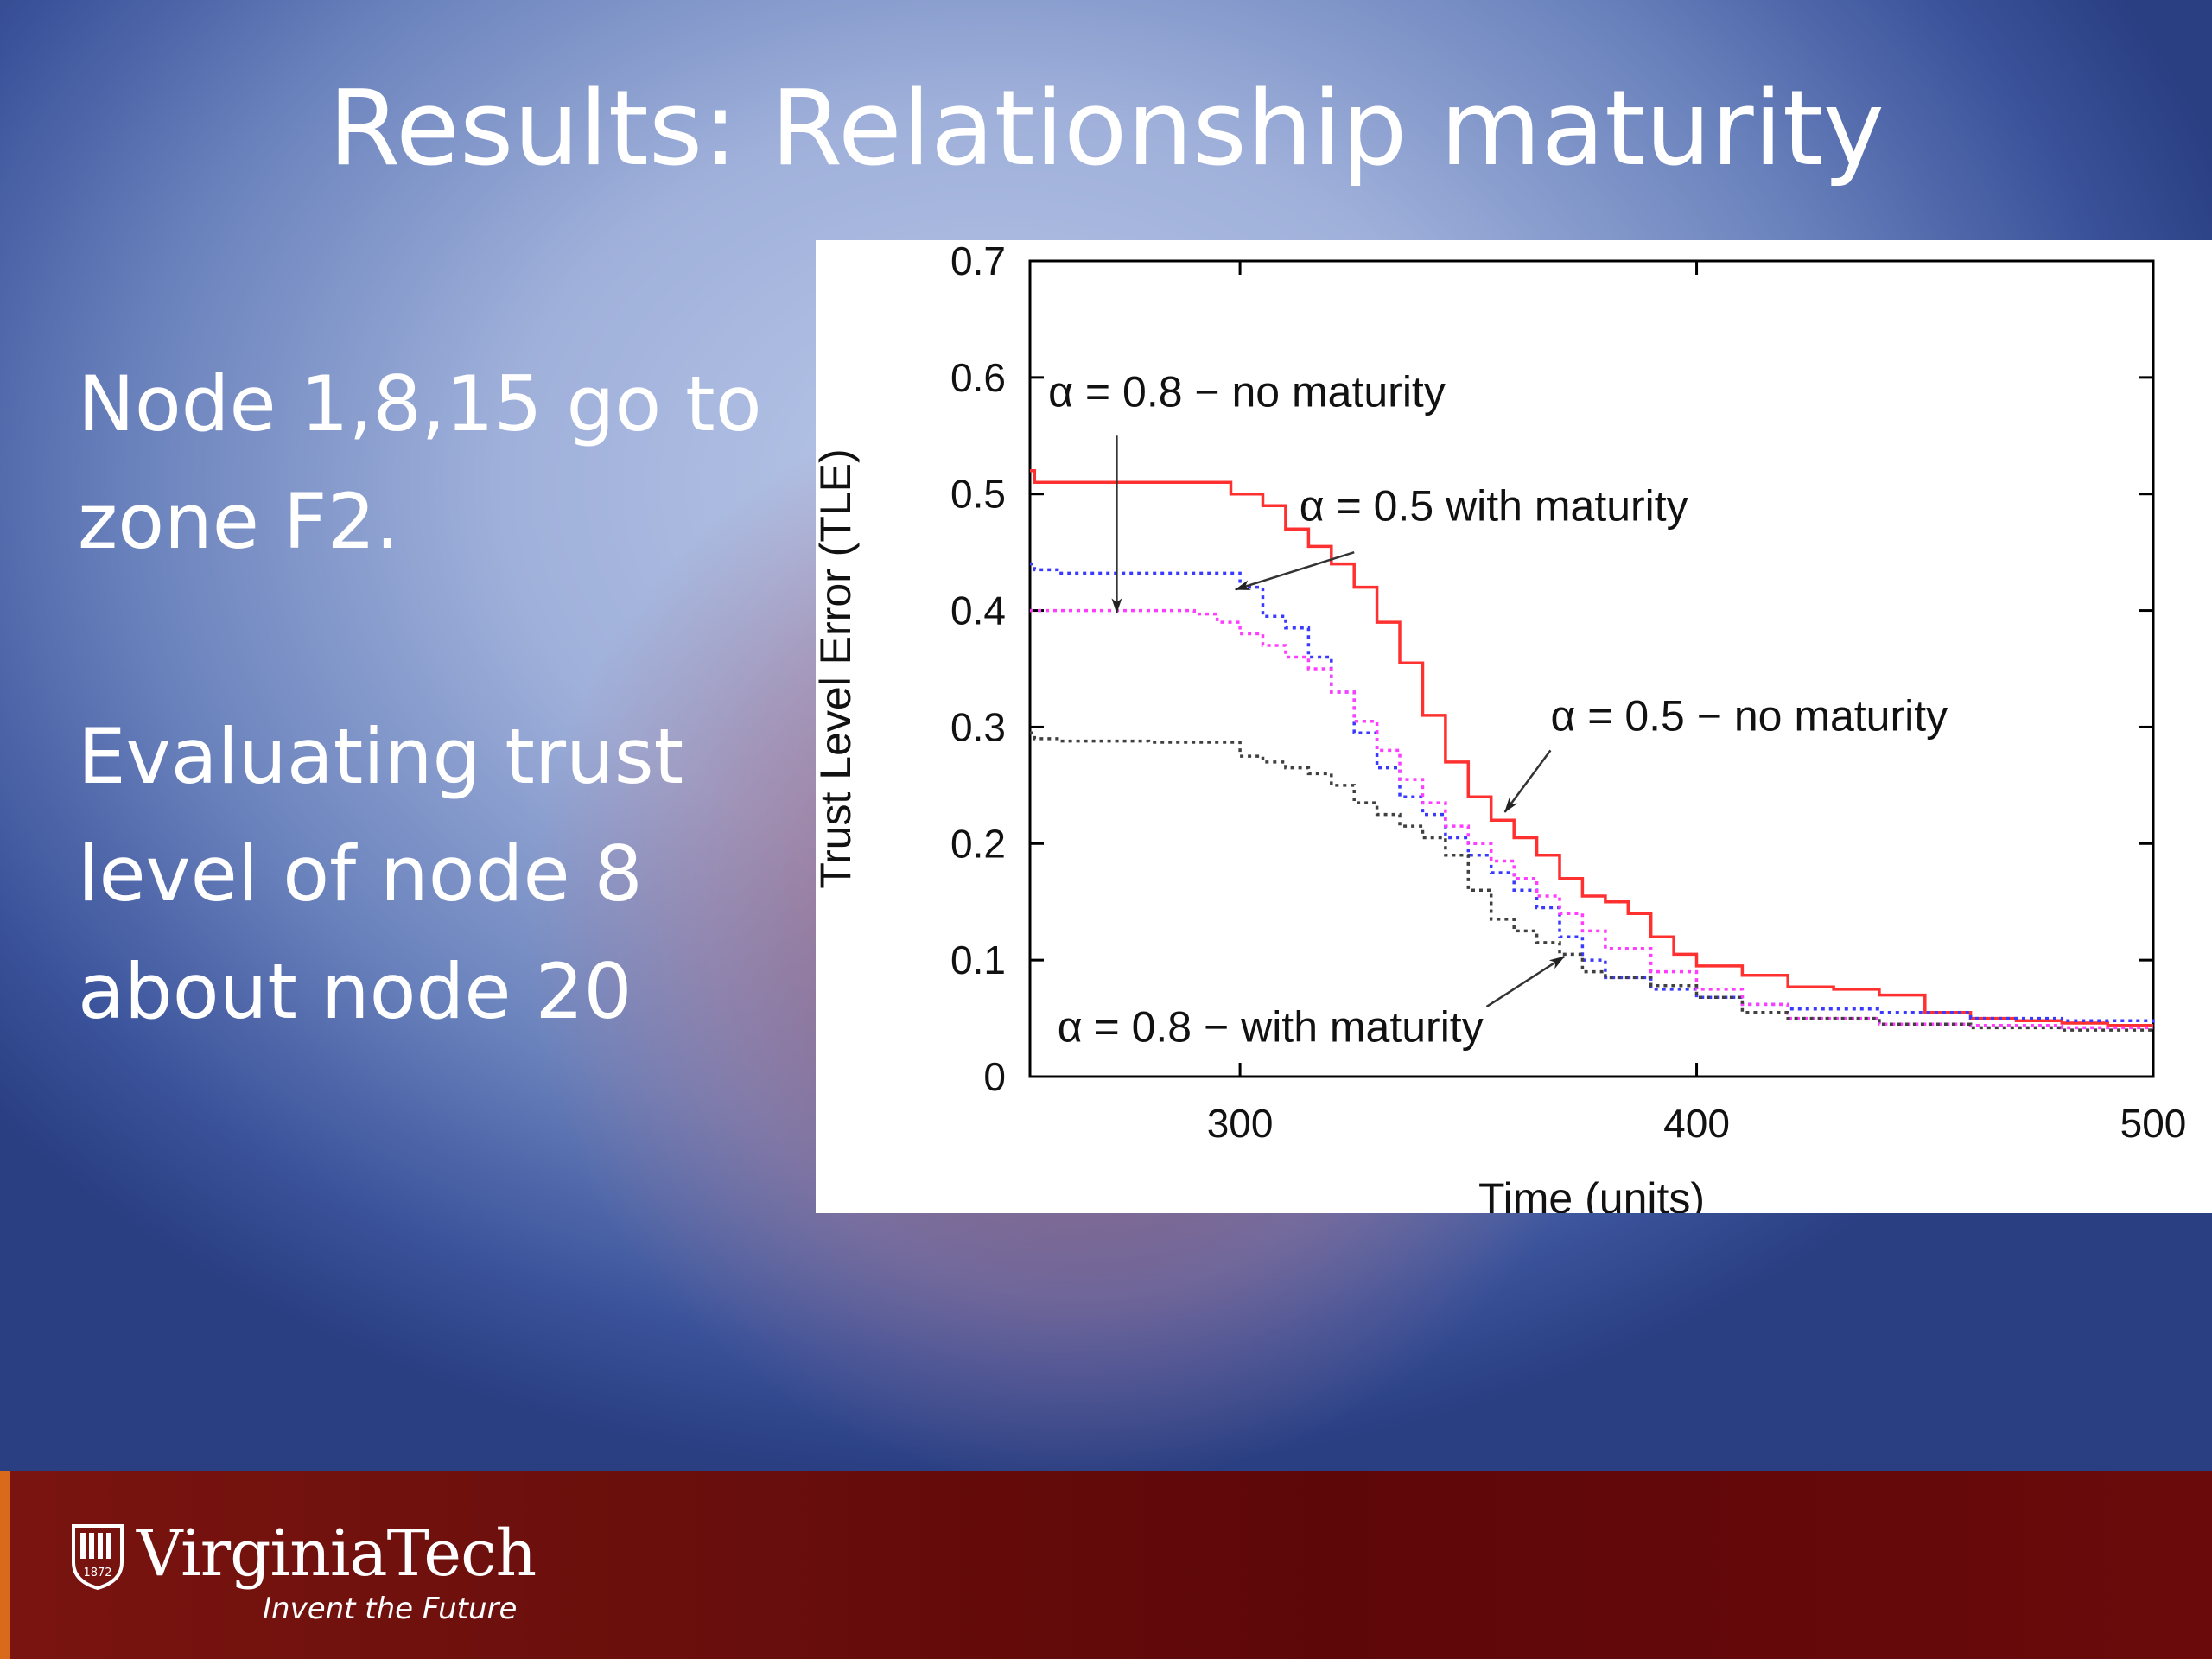 This screenshot has height=1659, width=2212. Describe the element at coordinates (1696, 1123) in the screenshot. I see `x-tick-label: 400` at that location.